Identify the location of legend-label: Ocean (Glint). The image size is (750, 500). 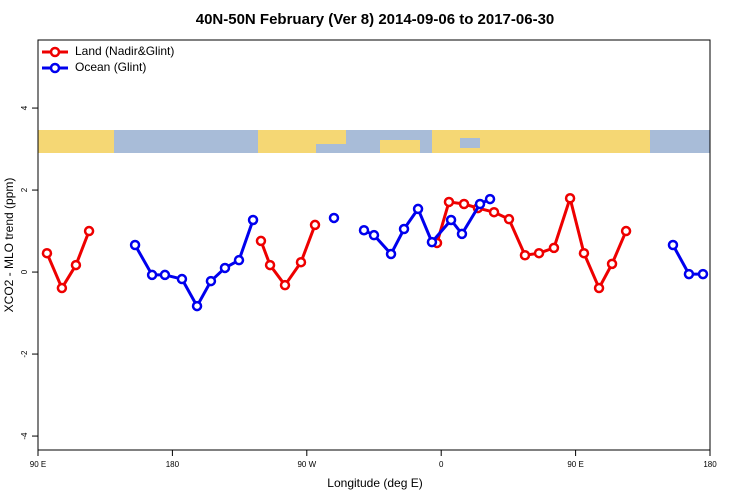
(110, 67).